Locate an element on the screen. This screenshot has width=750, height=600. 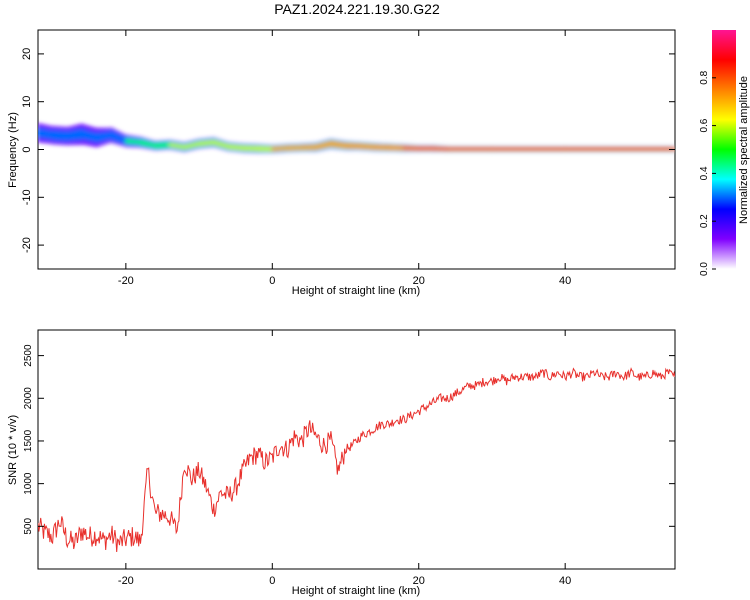
colorbar-tick-label: 0.6 is located at coordinates (704, 125).